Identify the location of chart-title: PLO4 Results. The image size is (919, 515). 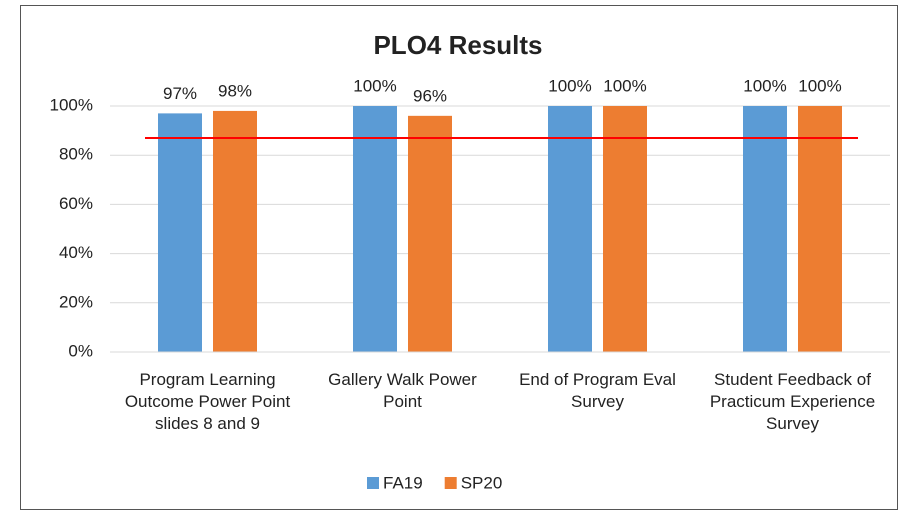
(457, 45).